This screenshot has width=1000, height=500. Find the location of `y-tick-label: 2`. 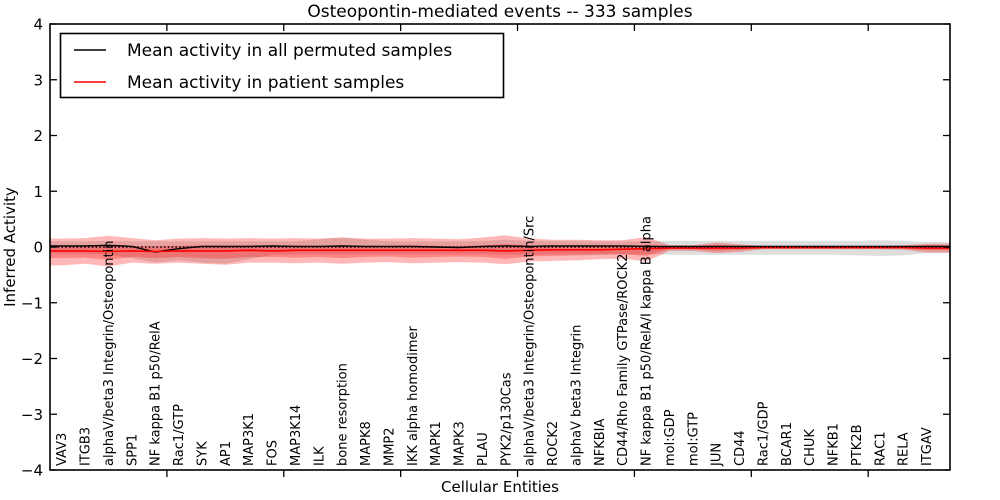

y-tick-label: 2 is located at coordinates (38, 136).